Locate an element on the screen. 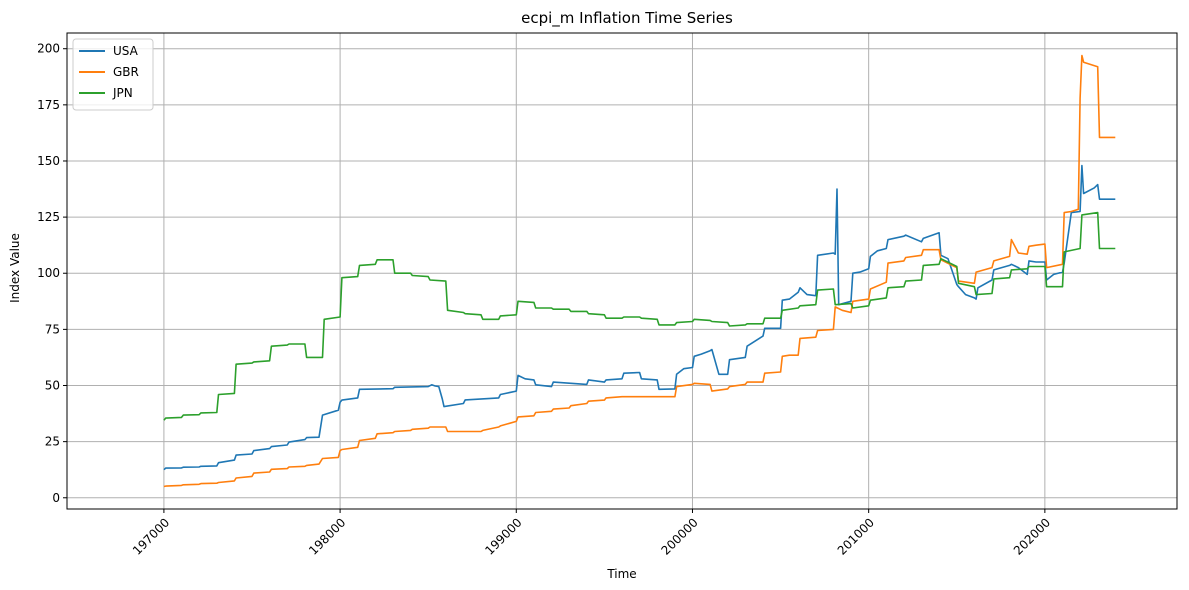  legend-label-jpn: JPN is located at coordinates (122, 93).